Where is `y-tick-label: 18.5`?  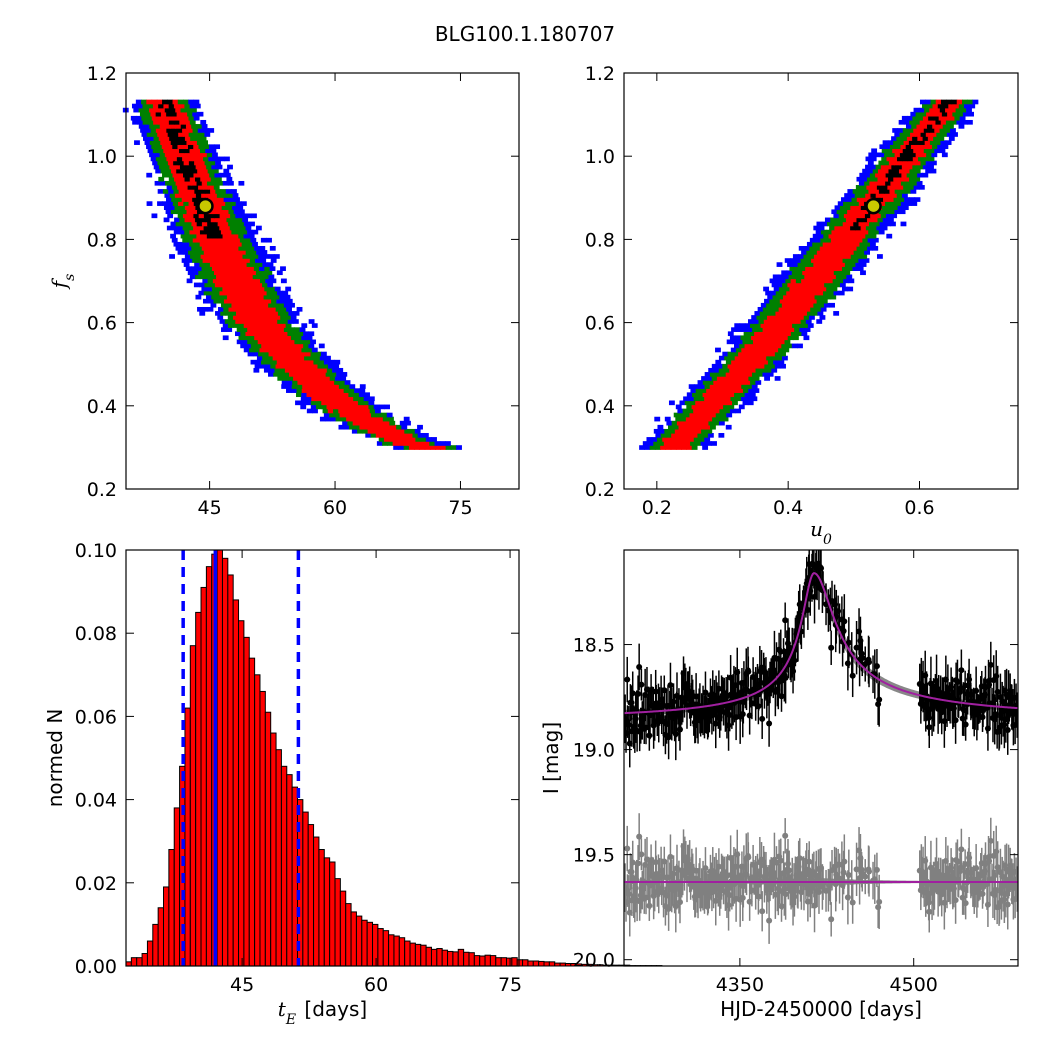
y-tick-label: 18.5 is located at coordinates (594, 646).